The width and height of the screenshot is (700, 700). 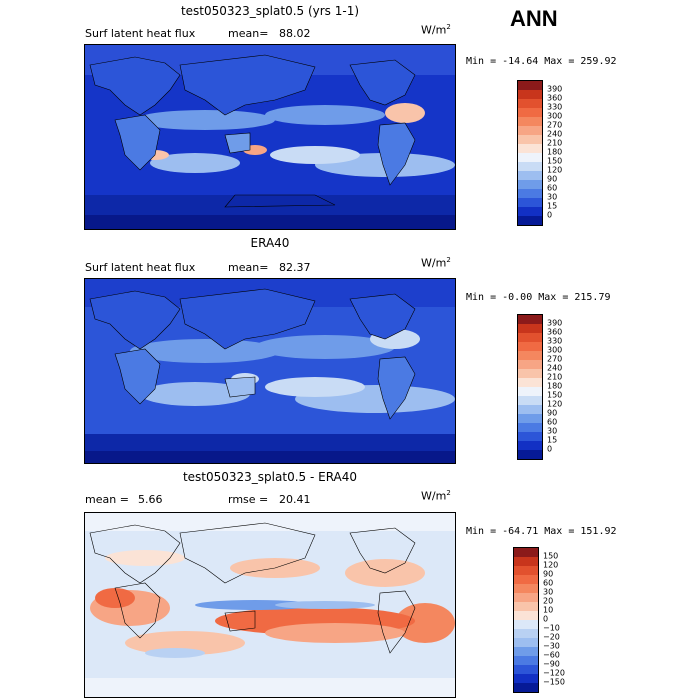 I want to click on colorbar-tick-label: −90, so click(x=551, y=664).